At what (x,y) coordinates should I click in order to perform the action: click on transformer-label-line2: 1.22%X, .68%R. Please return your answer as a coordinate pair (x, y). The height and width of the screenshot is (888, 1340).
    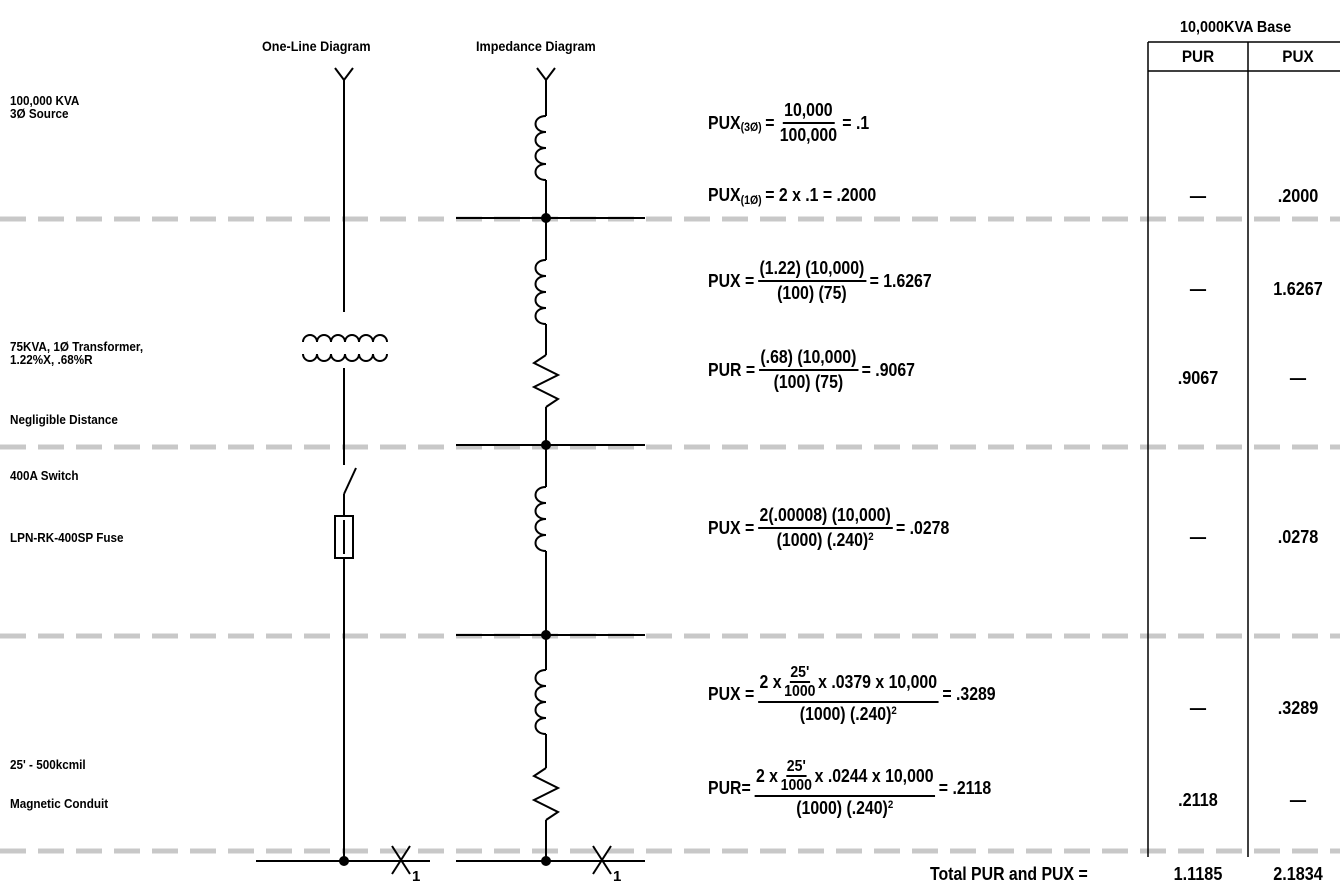
    Looking at the image, I should click on (51, 359).